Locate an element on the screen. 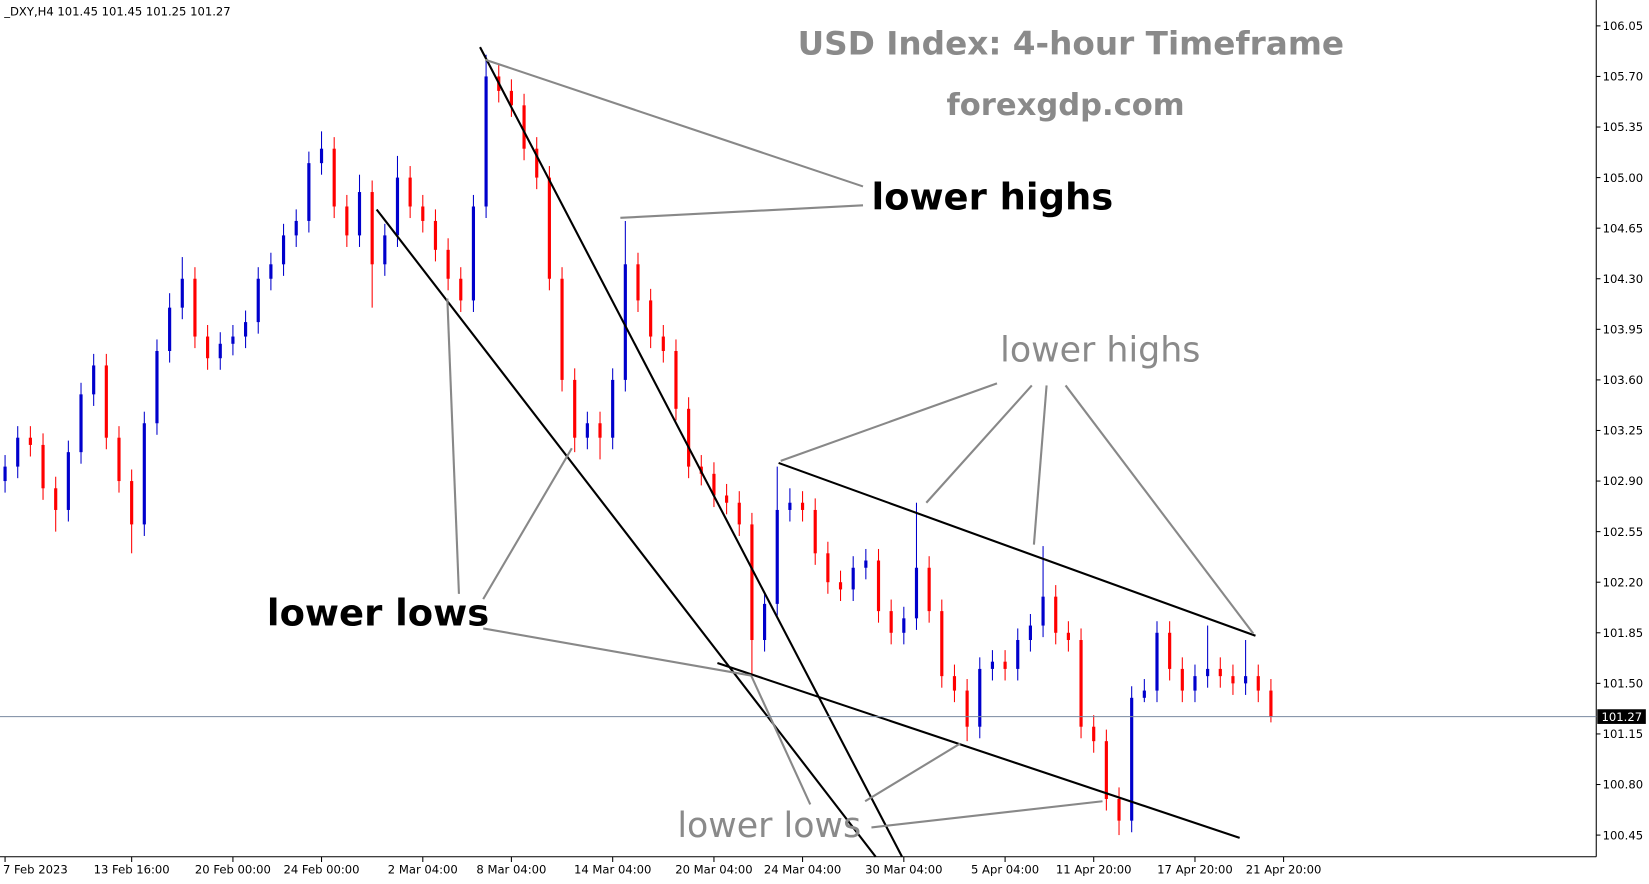 The height and width of the screenshot is (884, 1649). chart-subtitle: forexgdp.com is located at coordinates (1066, 105).